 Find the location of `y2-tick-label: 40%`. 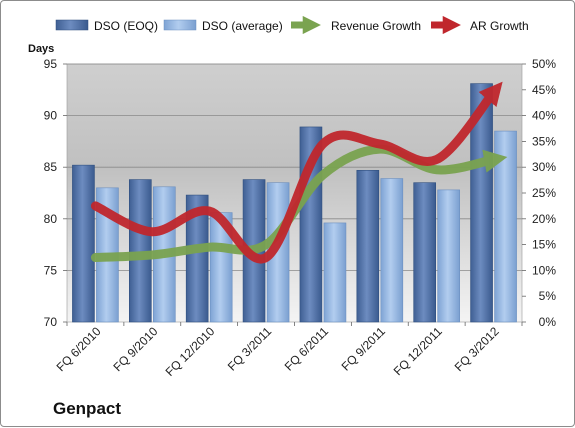

y2-tick-label: 40% is located at coordinates (544, 116).